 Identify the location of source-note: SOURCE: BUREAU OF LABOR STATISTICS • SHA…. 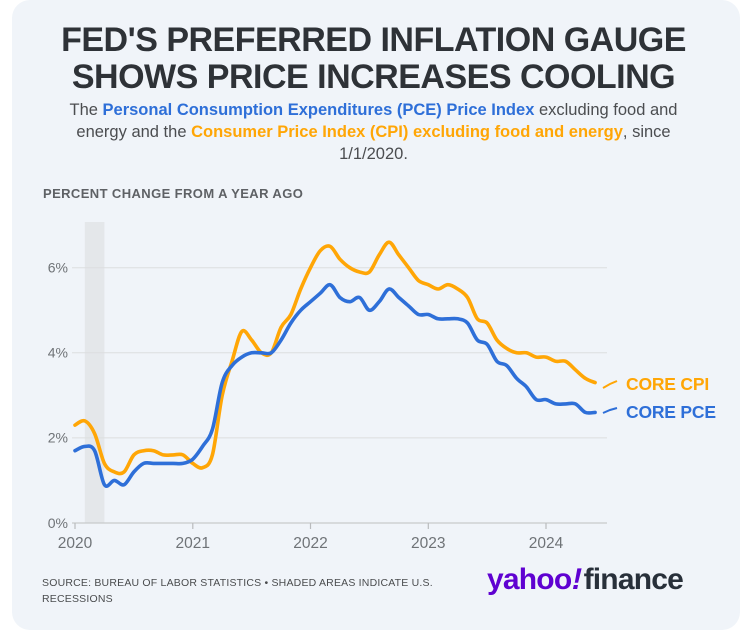
(264, 591).